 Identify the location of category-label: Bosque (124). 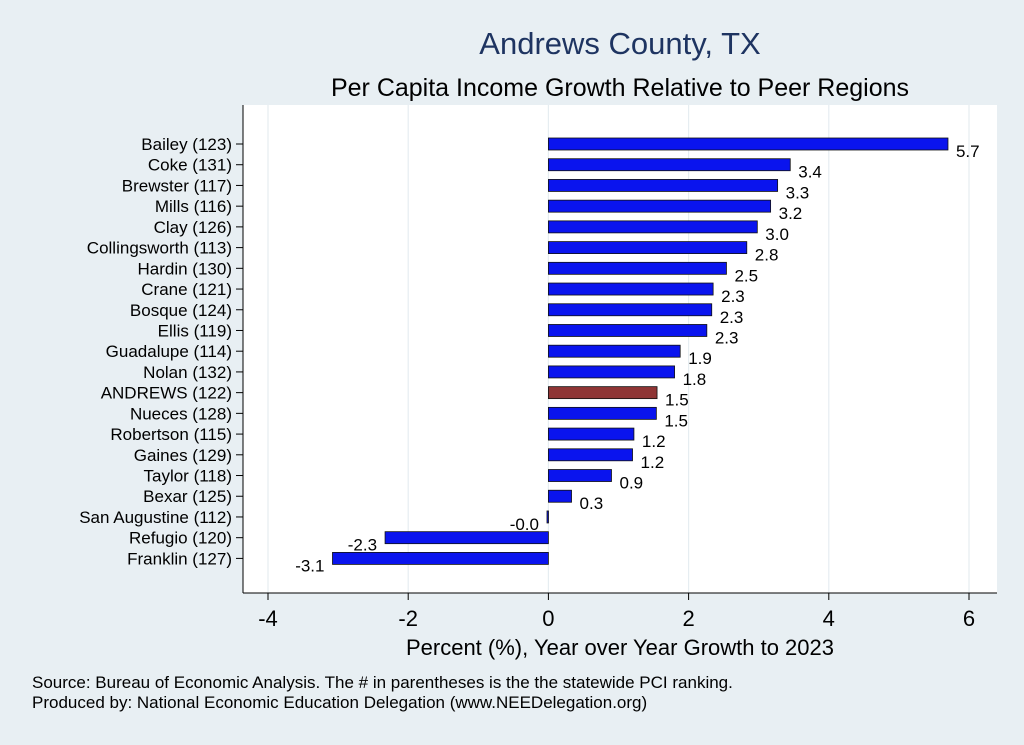
(181, 310).